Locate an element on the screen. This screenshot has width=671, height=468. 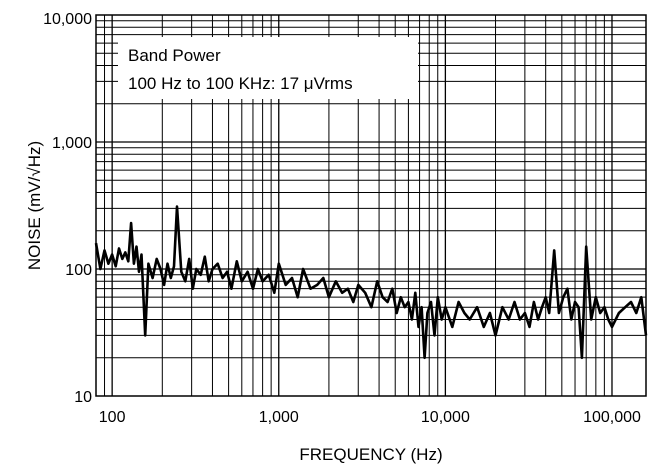
annotation-title: Band Power is located at coordinates (174, 55).